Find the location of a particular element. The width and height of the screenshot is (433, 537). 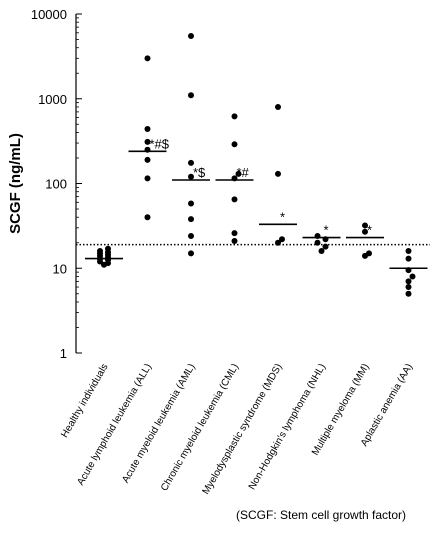

y-tick-label: 1000 is located at coordinates (52, 99).